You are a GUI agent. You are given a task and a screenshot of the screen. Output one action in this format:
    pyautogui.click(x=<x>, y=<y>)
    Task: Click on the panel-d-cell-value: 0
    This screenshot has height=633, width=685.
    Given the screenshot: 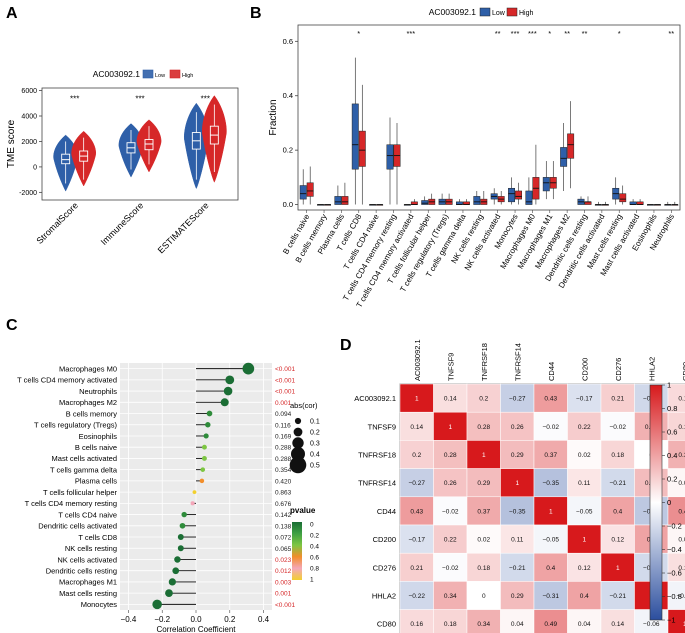 What is the action you would take?
    pyautogui.click(x=484, y=596)
    